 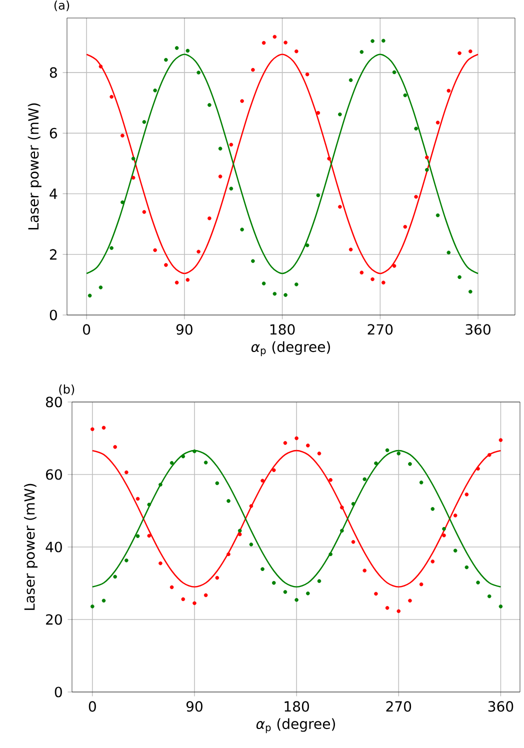 I want to click on y-tick-label: 0, so click(x=58, y=692).